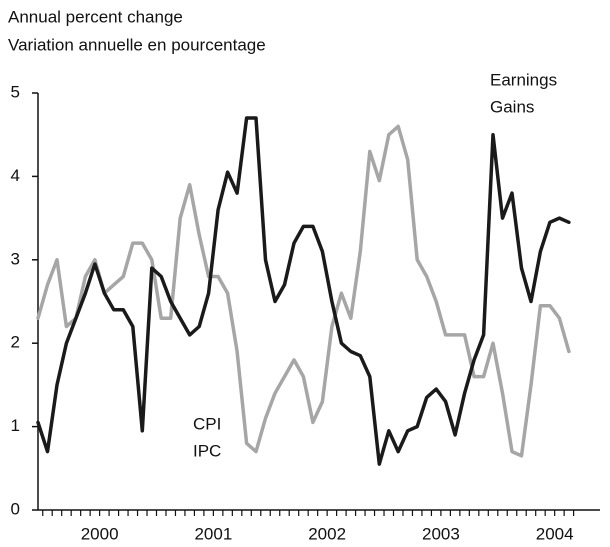 The image size is (610, 547). What do you see at coordinates (207, 423) in the screenshot?
I see `series-label: CPI` at bounding box center [207, 423].